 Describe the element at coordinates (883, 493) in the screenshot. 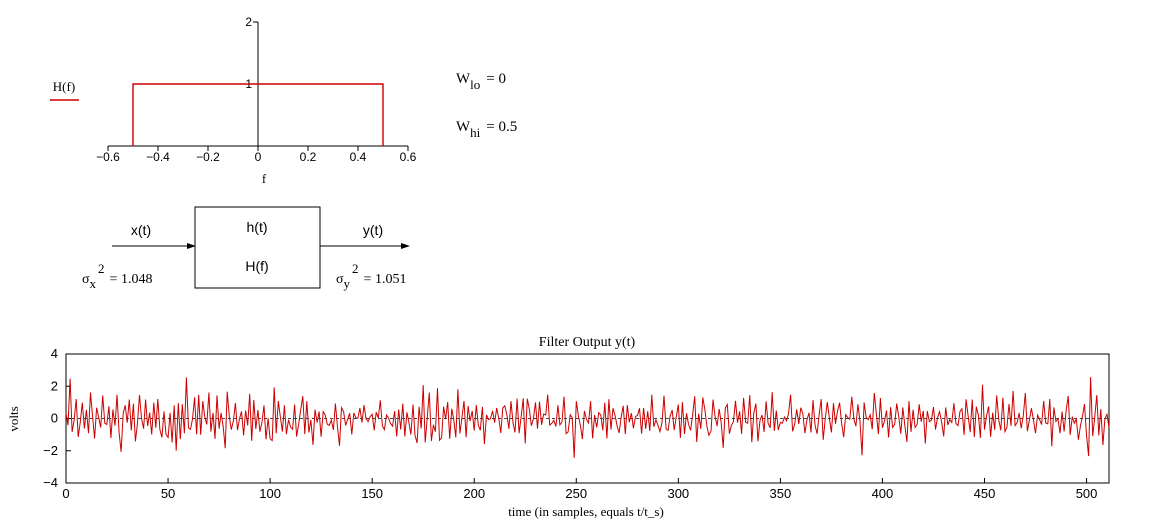

I see `output-x-tick-label: 400` at that location.